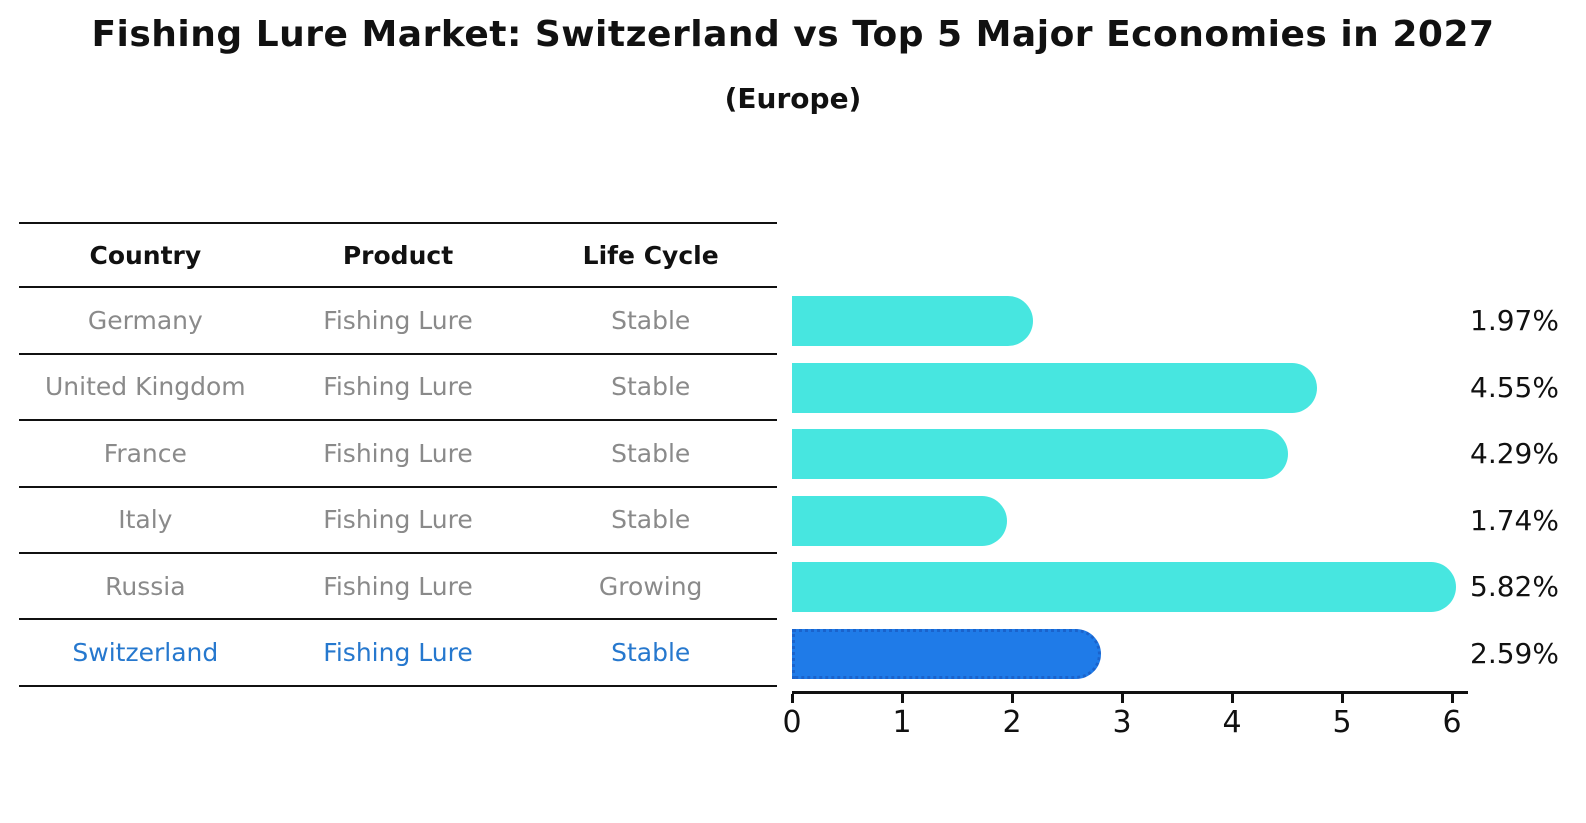 The height and width of the screenshot is (823, 1586). I want to click on table-row: Italy Fishing Lure Stable, so click(398, 521).